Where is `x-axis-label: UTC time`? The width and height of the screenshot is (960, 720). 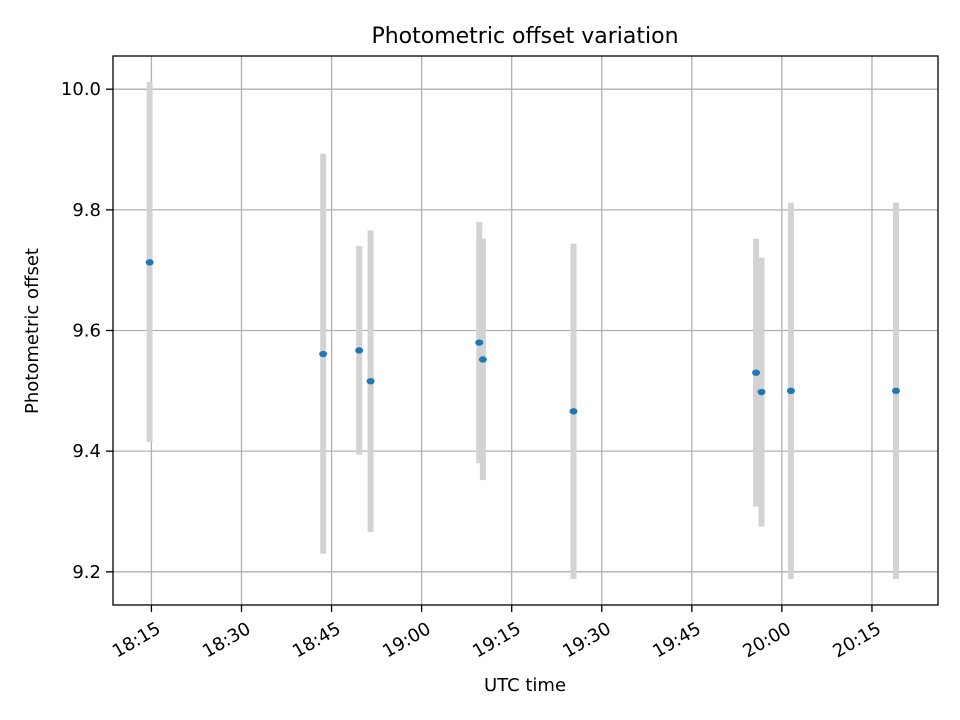 x-axis-label: UTC time is located at coordinates (525, 685).